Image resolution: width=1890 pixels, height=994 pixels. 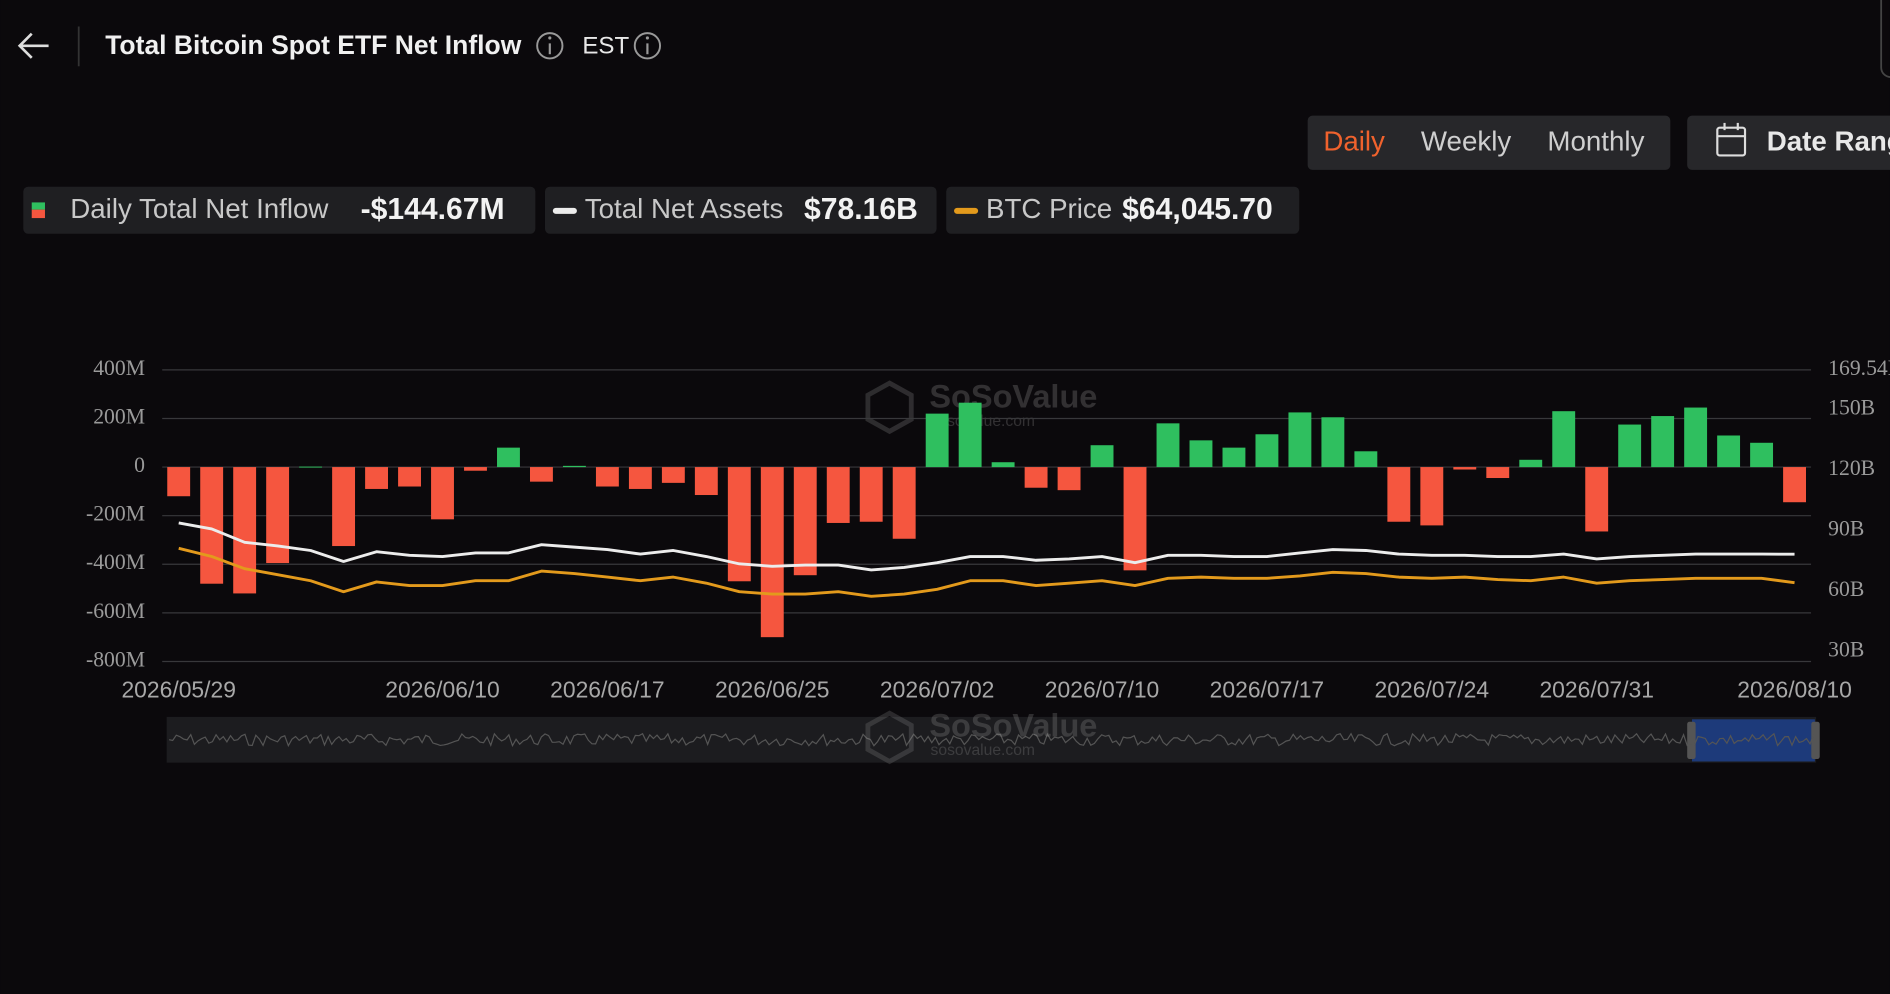 What do you see at coordinates (115, 562) in the screenshot?
I see `y-tick-label: -400M` at bounding box center [115, 562].